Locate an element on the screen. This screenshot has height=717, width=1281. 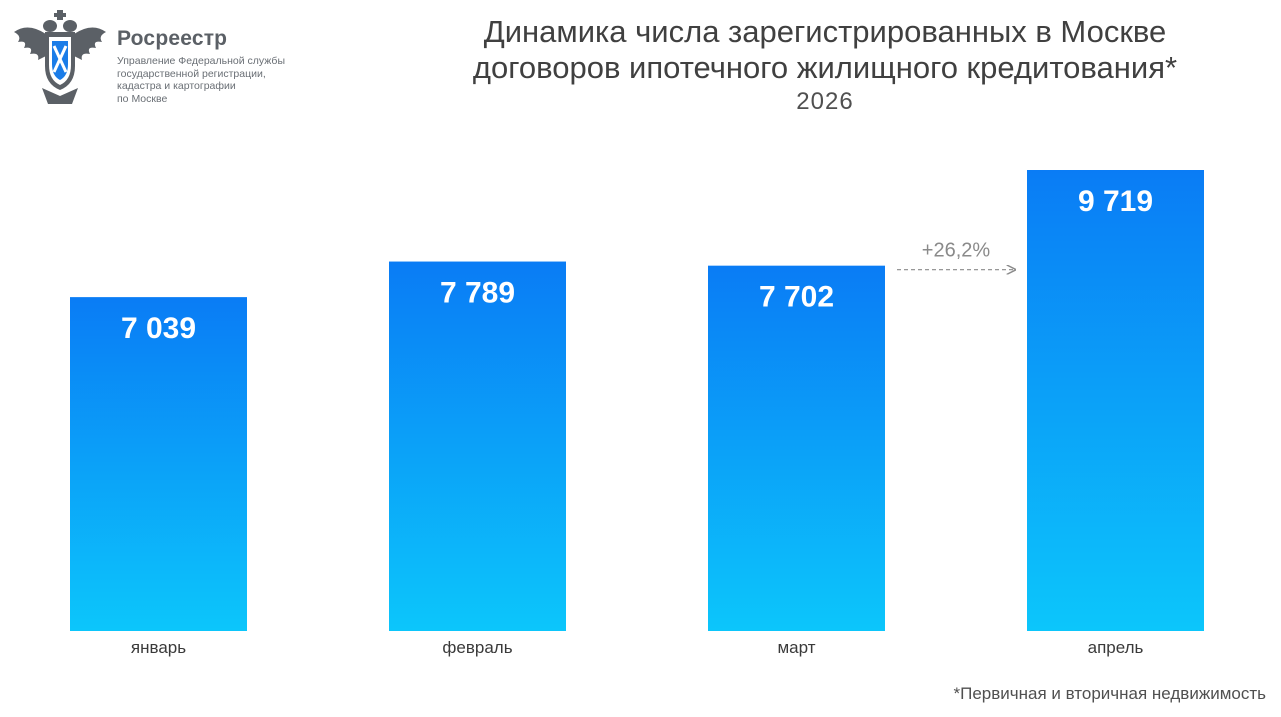
org-sub-line-1: Управление Федеральной службы is located at coordinates (201, 61).